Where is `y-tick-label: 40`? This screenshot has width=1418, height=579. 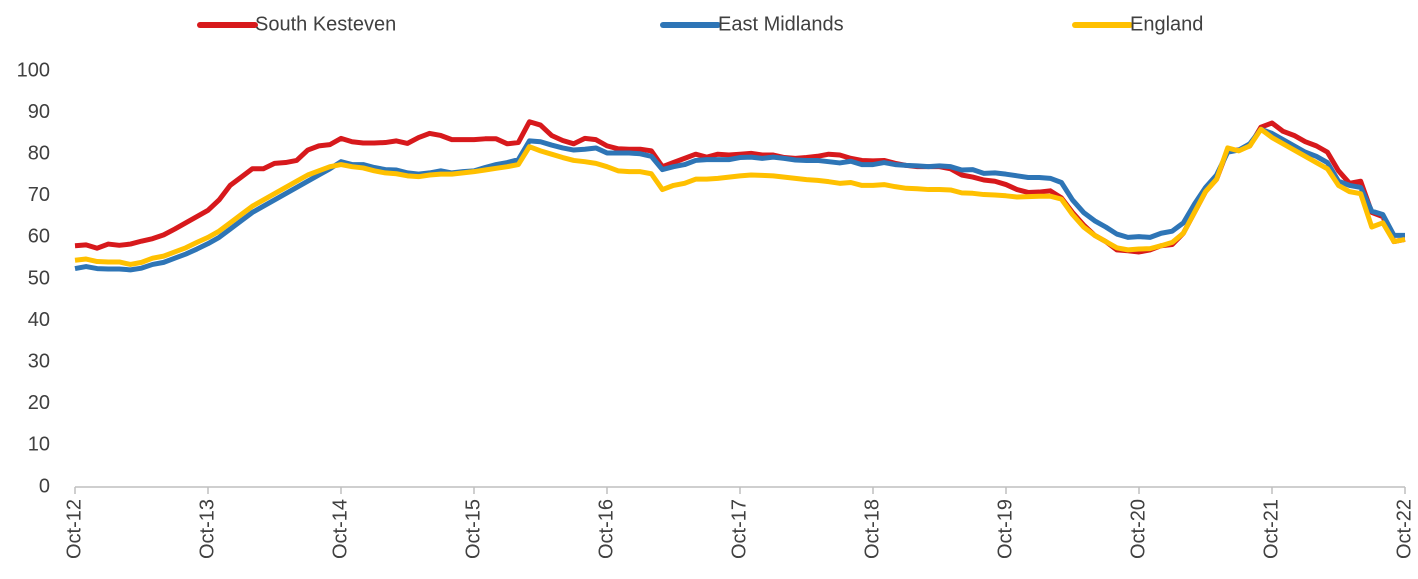 y-tick-label: 40 is located at coordinates (39, 320).